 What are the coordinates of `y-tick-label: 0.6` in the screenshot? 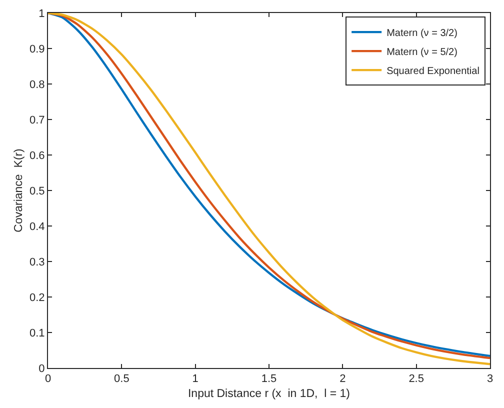 It's located at (37, 156).